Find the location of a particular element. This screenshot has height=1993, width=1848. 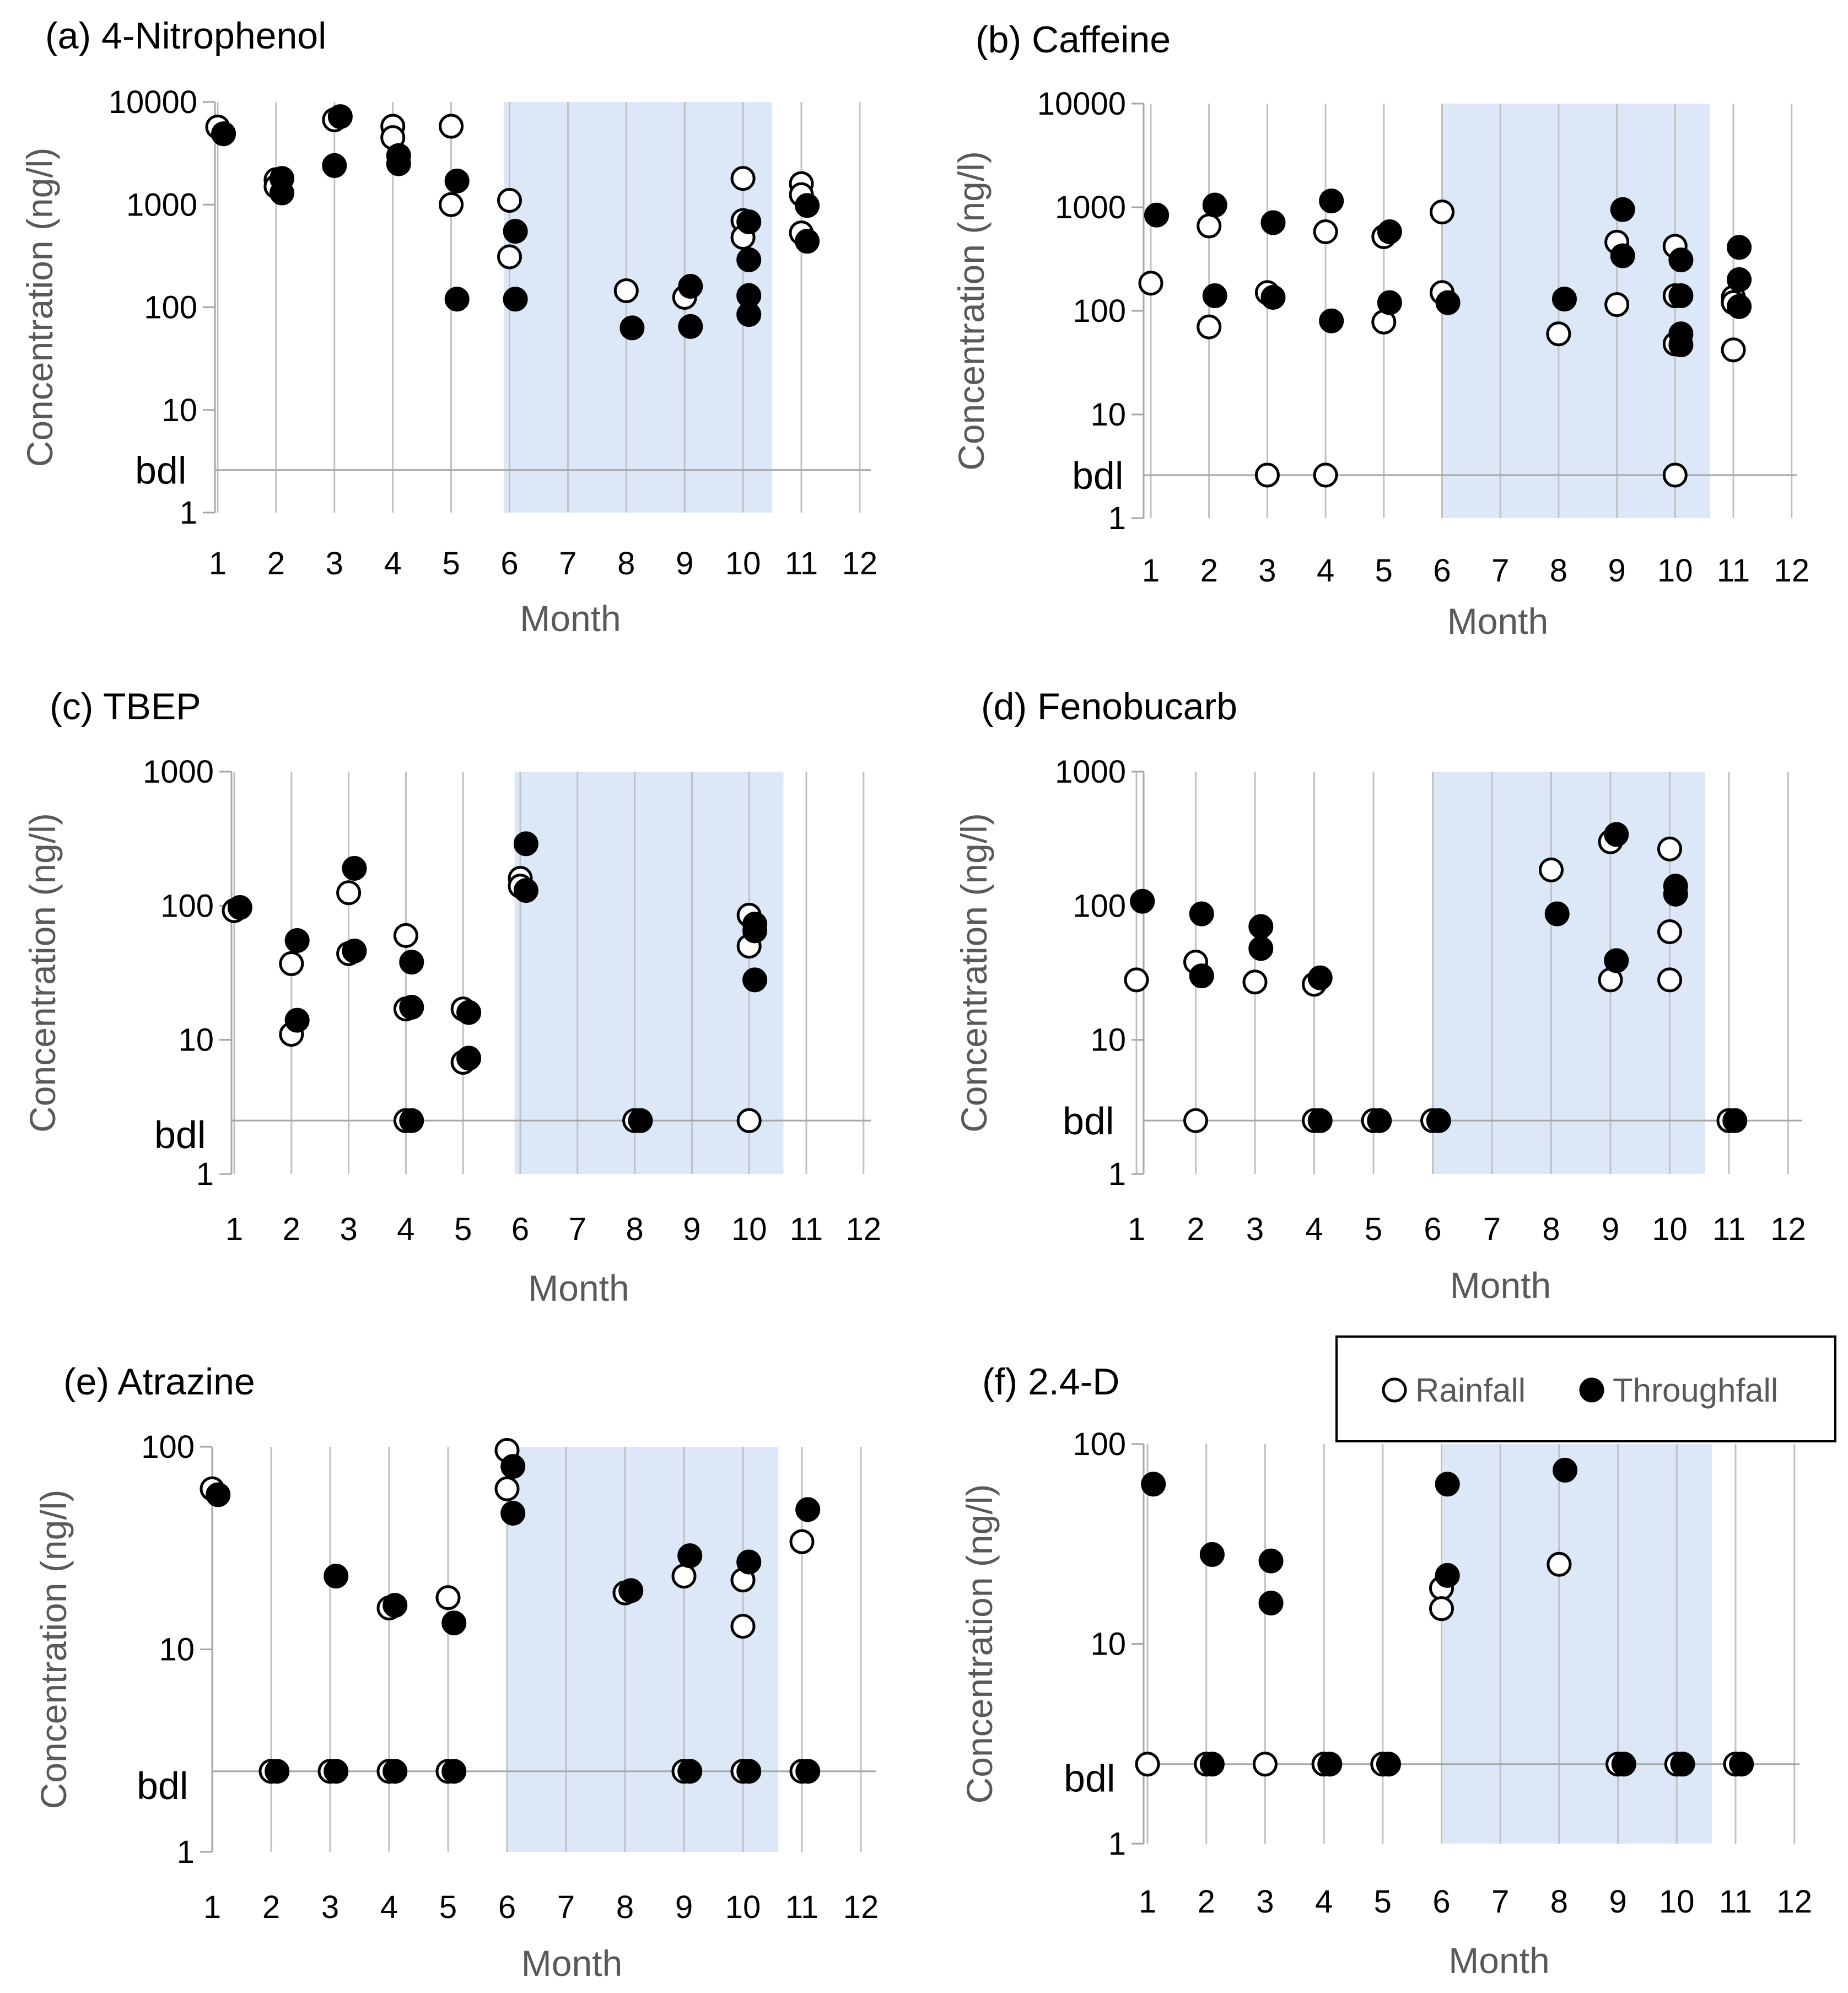

legend-throughfall-marker is located at coordinates (1591, 1390).